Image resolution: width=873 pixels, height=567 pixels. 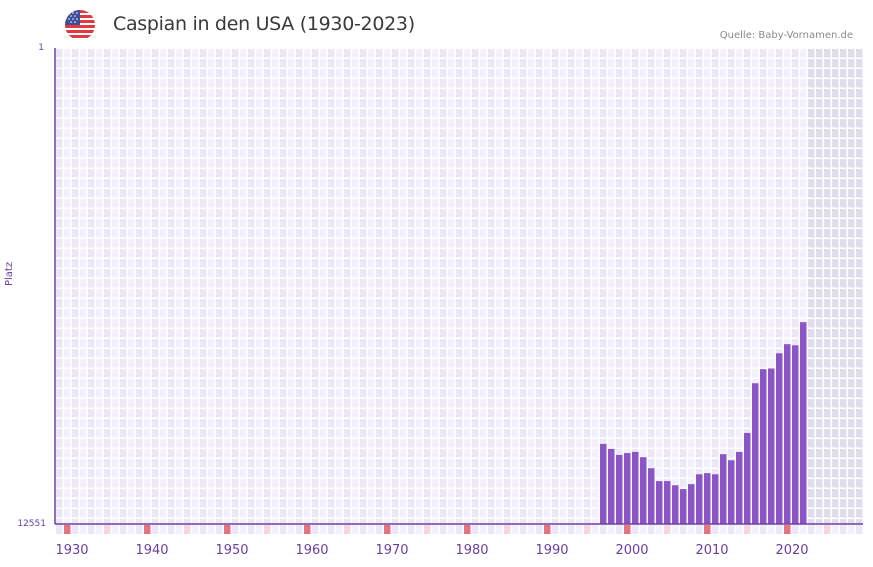 What do you see at coordinates (41, 48) in the screenshot?
I see `y-tick-top: 1` at bounding box center [41, 48].